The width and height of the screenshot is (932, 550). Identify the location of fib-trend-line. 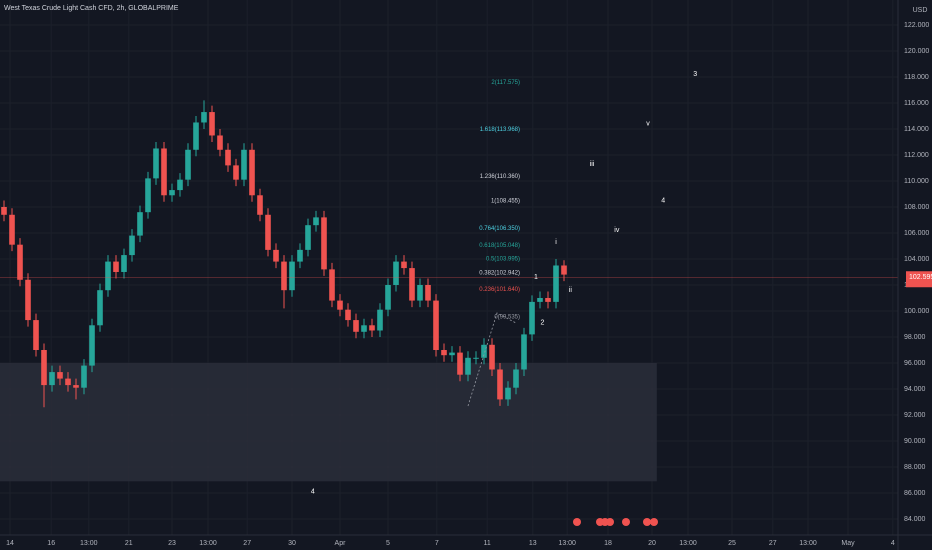
(492, 359).